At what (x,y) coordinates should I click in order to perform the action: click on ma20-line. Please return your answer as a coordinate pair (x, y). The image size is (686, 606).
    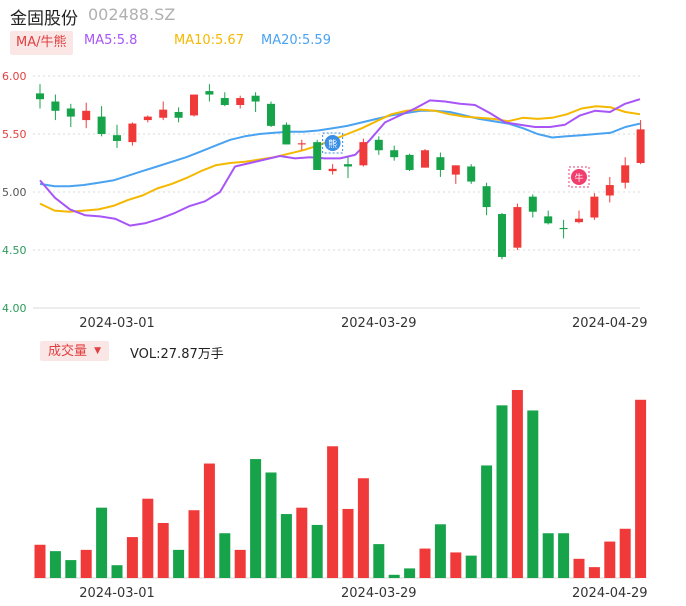
    Looking at the image, I should click on (340, 148).